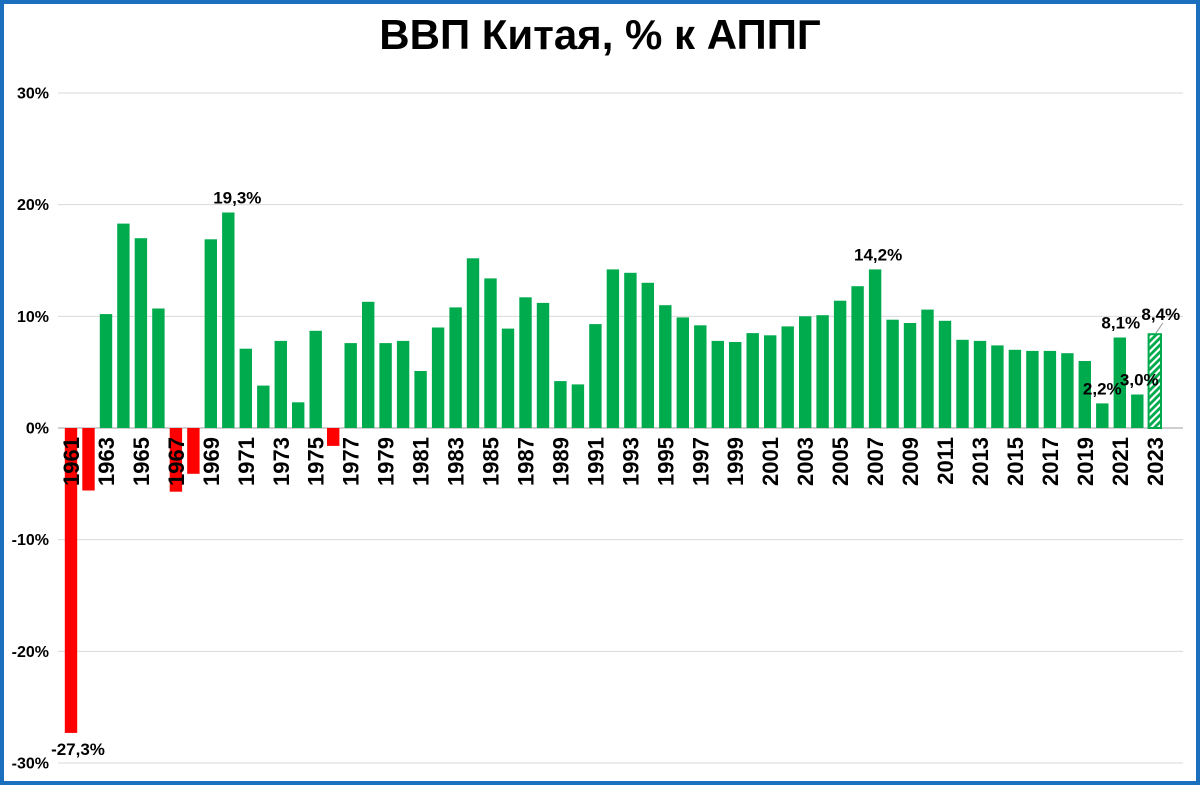  What do you see at coordinates (141, 461) in the screenshot?
I see `x-axis-label-1965: 1965` at bounding box center [141, 461].